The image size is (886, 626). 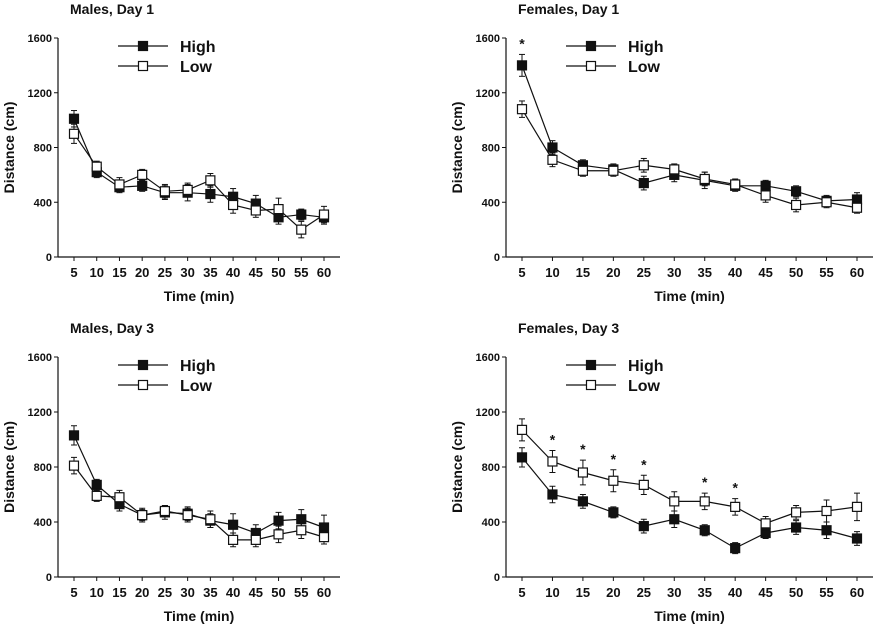 What do you see at coordinates (857, 272) in the screenshot?
I see `x-tick-label: 60` at bounding box center [857, 272].